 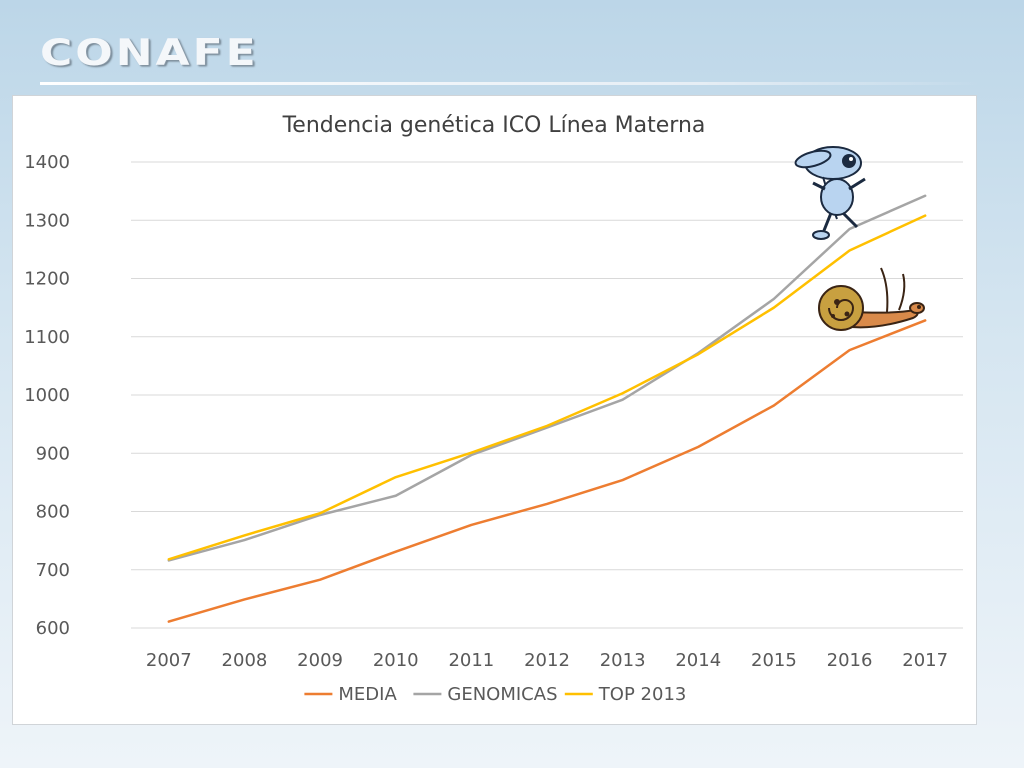 What do you see at coordinates (149, 53) in the screenshot?
I see `brand-logo: CONAFE` at bounding box center [149, 53].